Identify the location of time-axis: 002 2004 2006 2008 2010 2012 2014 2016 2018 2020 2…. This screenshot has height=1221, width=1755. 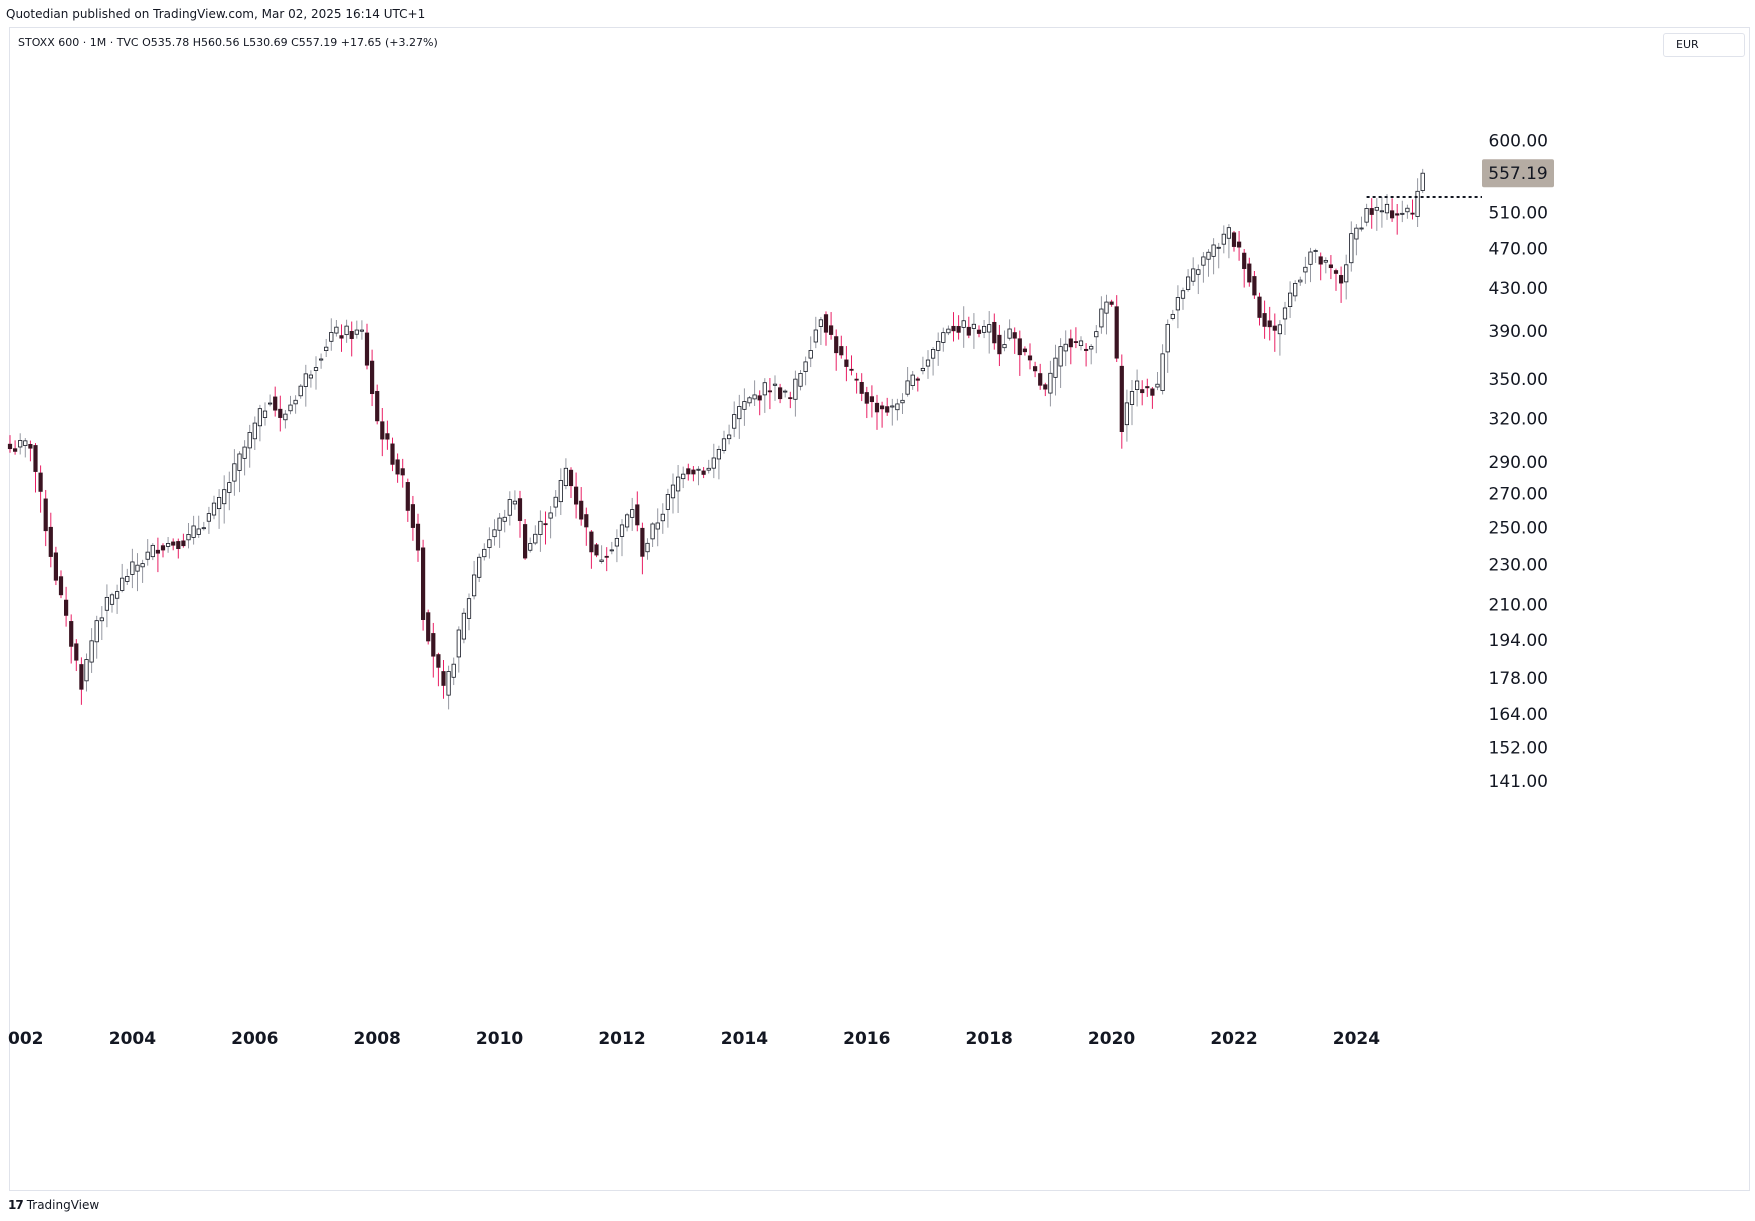
(694, 1039).